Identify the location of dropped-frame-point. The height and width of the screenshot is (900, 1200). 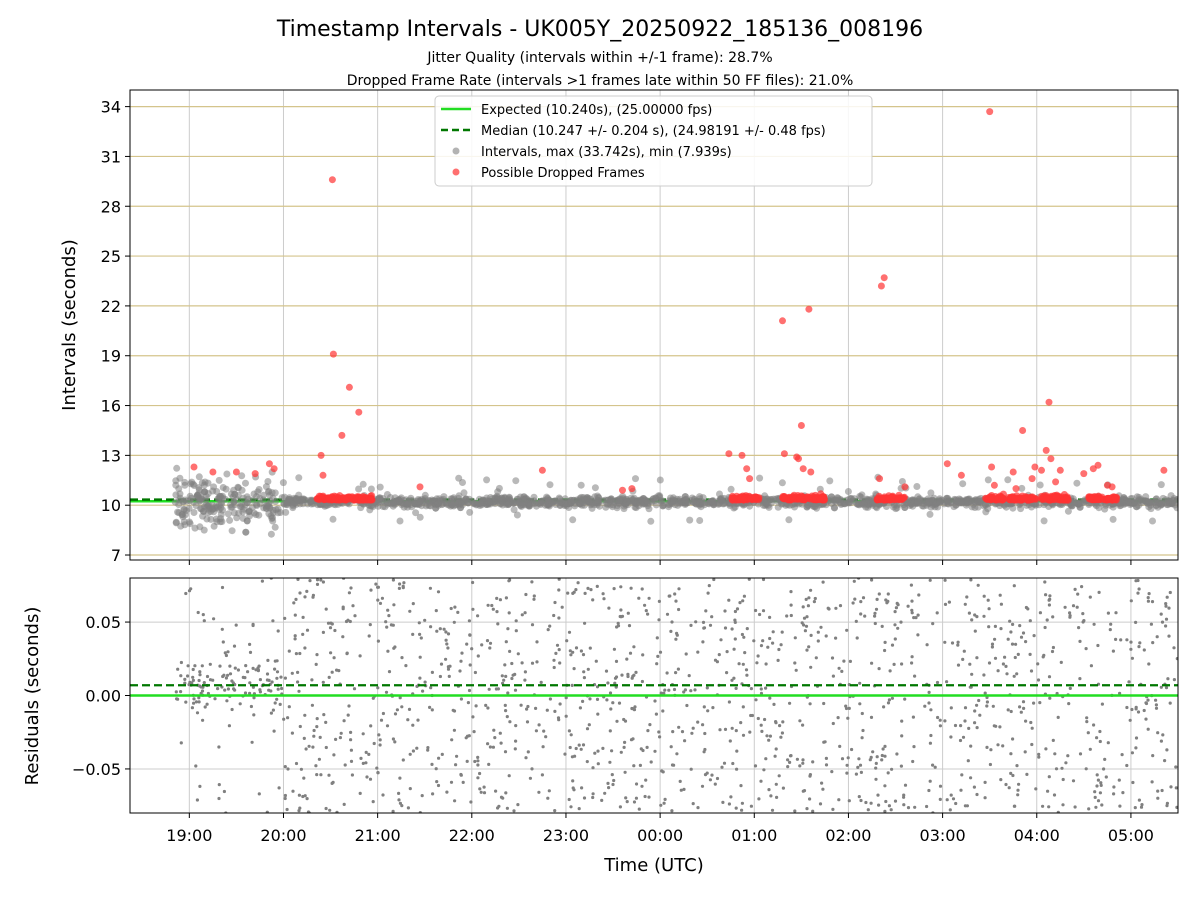
(884, 278).